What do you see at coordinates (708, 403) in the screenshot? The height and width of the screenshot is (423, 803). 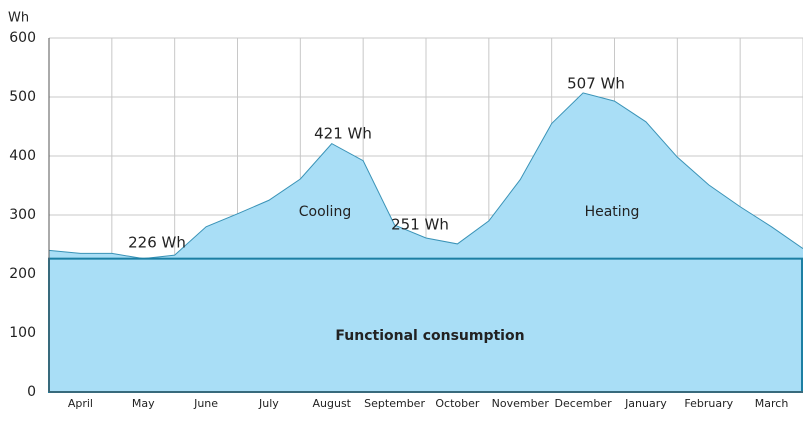 I see `x-tick-label: February` at bounding box center [708, 403].